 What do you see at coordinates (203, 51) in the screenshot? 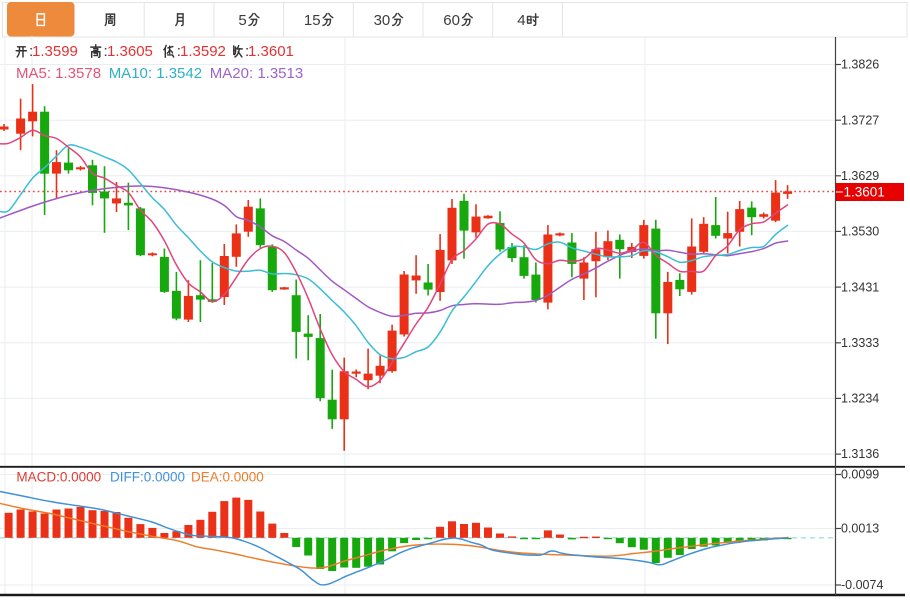
I see `svg-text: 1.3592` at bounding box center [203, 51].